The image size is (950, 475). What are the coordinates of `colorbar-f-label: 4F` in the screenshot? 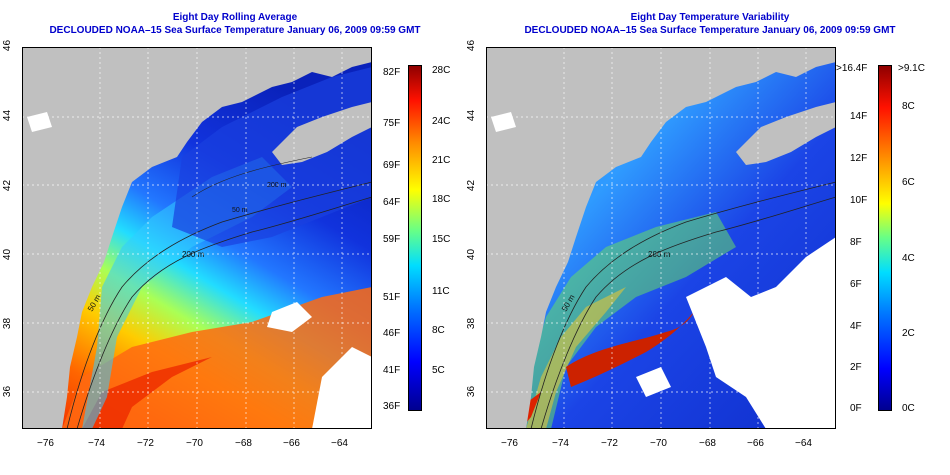 It's located at (856, 326).